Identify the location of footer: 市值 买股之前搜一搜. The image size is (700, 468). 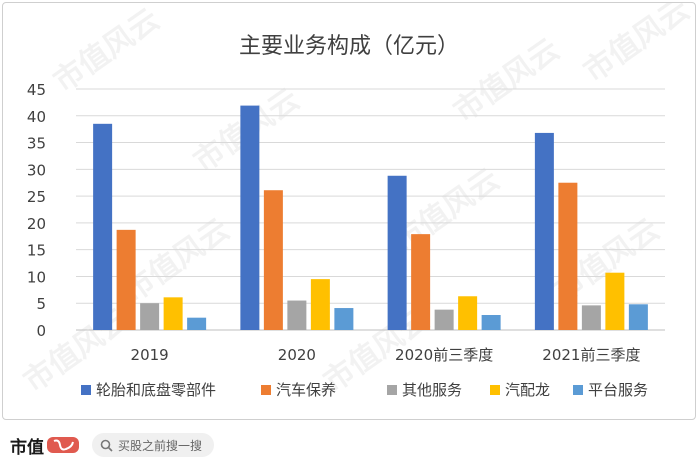
(350, 445).